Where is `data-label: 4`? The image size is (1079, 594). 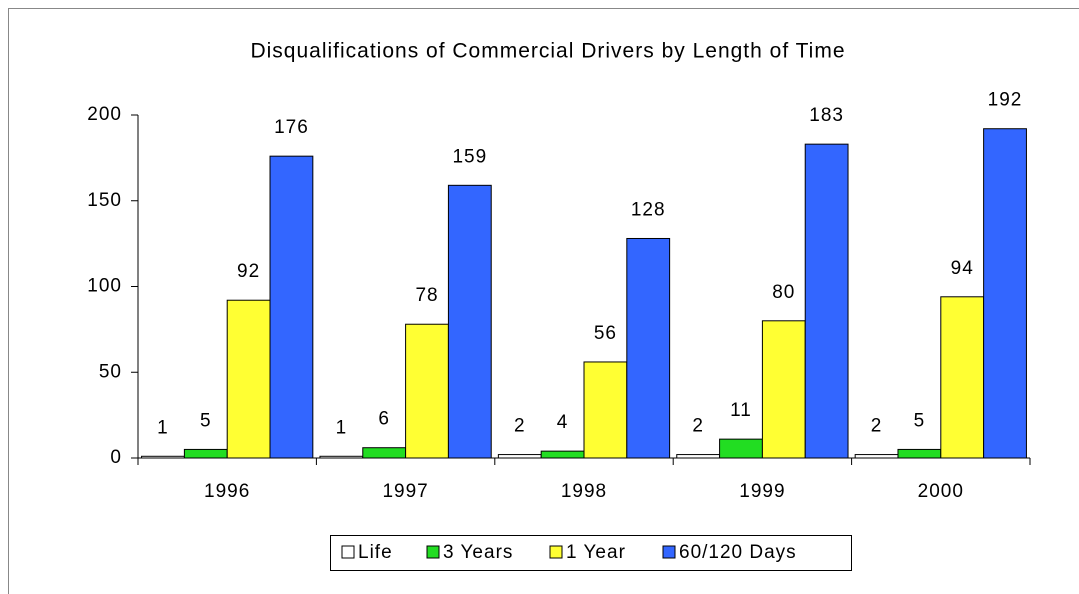 data-label: 4 is located at coordinates (563, 422).